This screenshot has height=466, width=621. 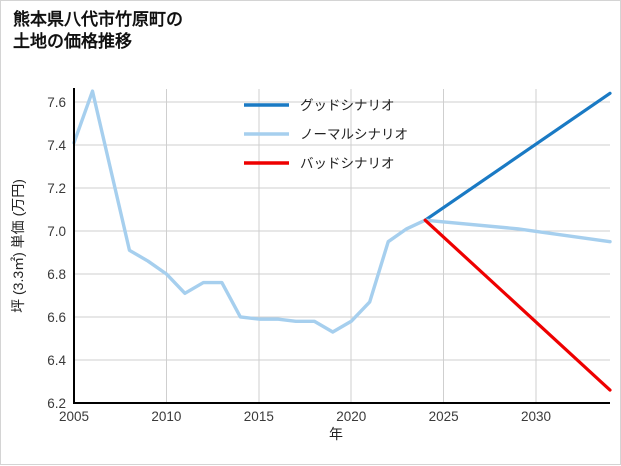 What do you see at coordinates (56, 188) in the screenshot?
I see `y-tick-label: 7.2` at bounding box center [56, 188].